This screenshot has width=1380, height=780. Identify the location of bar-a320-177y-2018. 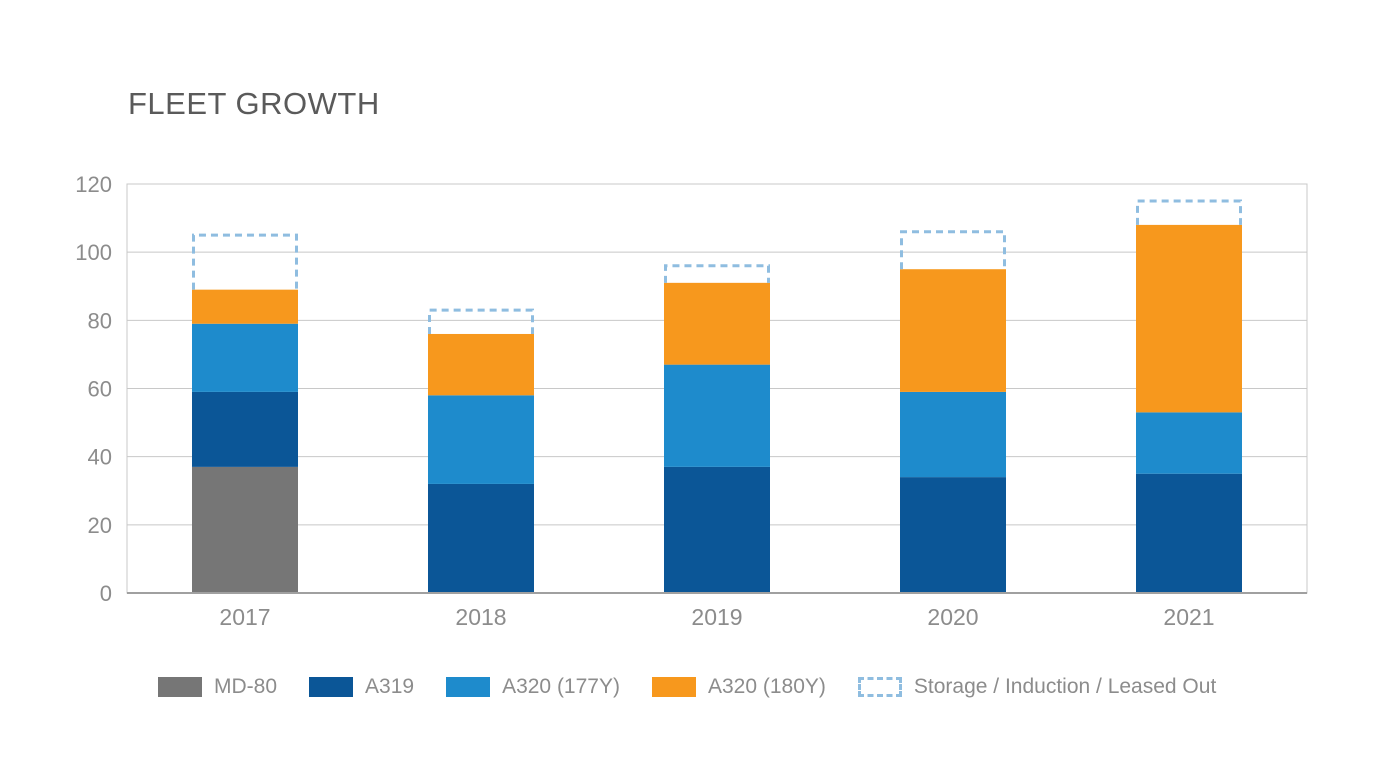
(481, 439).